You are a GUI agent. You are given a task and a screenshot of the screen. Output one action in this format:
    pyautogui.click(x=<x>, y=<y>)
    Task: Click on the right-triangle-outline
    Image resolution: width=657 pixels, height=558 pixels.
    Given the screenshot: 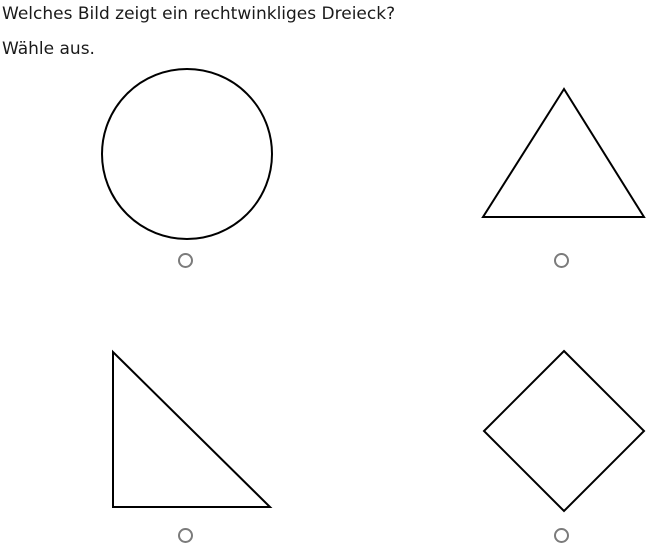 What is the action you would take?
    pyautogui.click(x=192, y=428)
    